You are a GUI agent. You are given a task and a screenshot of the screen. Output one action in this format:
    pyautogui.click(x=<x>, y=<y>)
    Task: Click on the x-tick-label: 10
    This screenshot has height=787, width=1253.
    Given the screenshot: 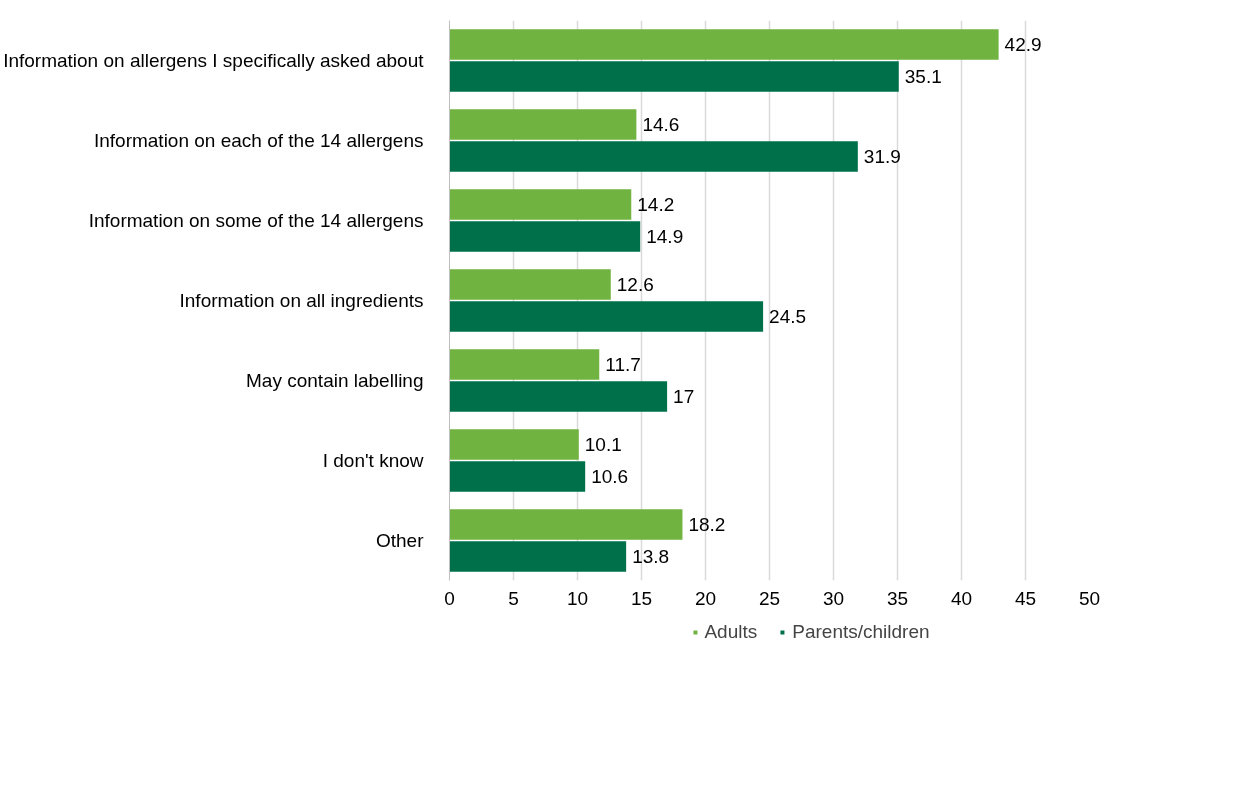 What is the action you would take?
    pyautogui.click(x=577, y=598)
    